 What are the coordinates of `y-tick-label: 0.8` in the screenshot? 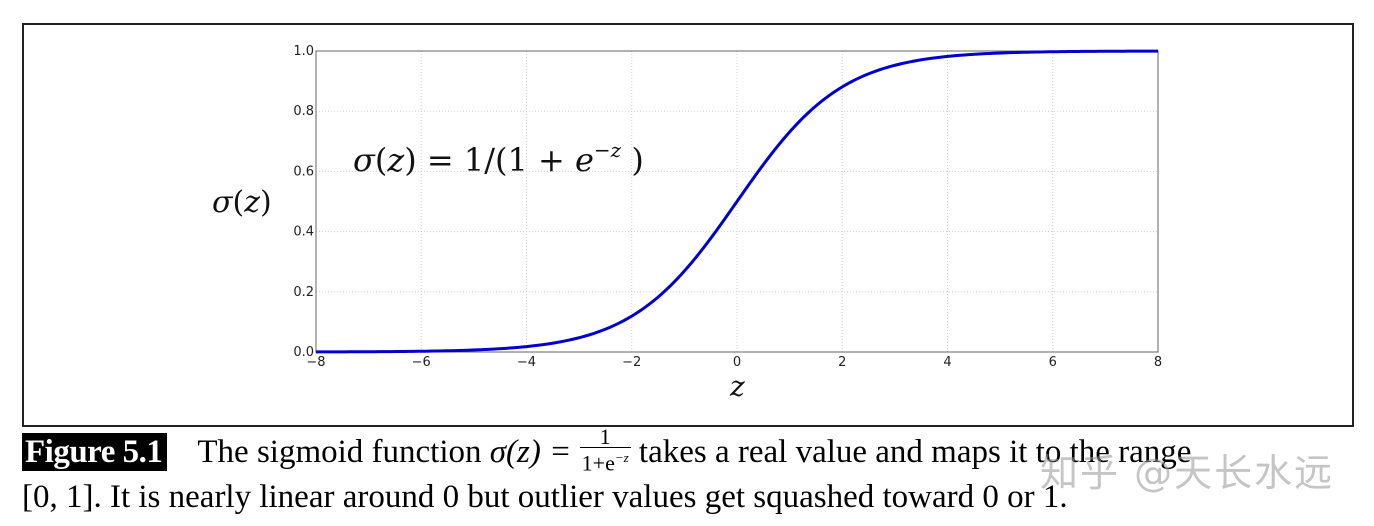 It's located at (303, 111).